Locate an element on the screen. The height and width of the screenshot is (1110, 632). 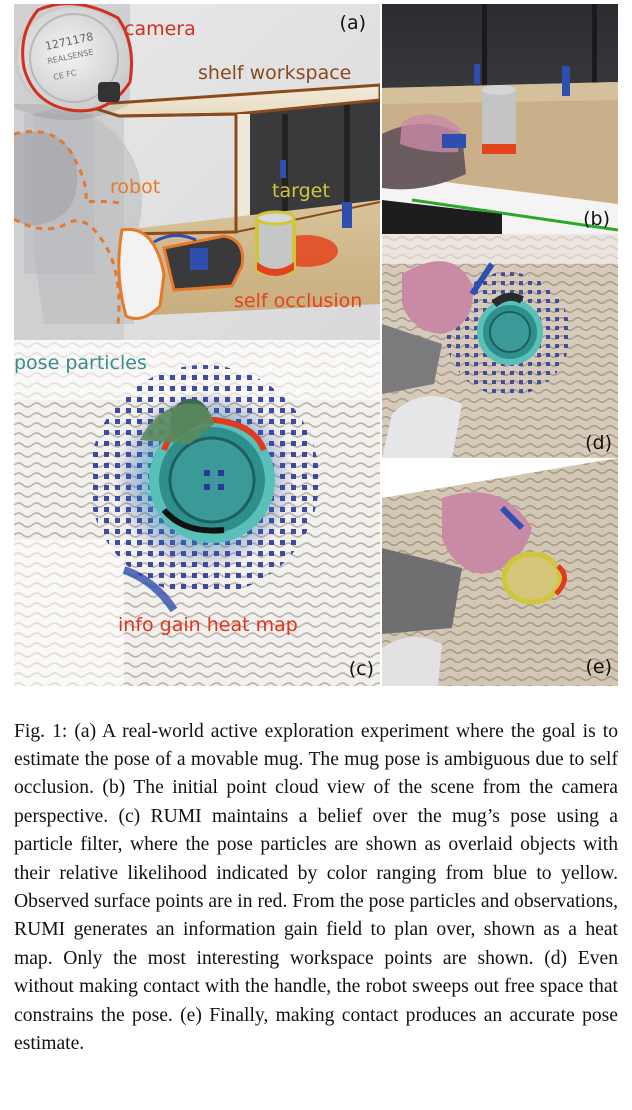
target-annotation: target is located at coordinates (301, 191).